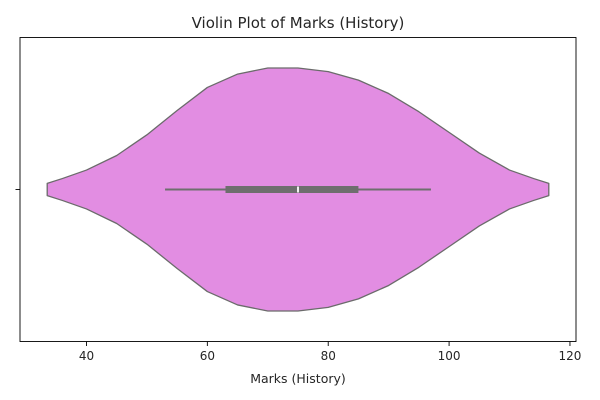  Describe the element at coordinates (207, 356) in the screenshot. I see `x-tick-label: 60` at that location.